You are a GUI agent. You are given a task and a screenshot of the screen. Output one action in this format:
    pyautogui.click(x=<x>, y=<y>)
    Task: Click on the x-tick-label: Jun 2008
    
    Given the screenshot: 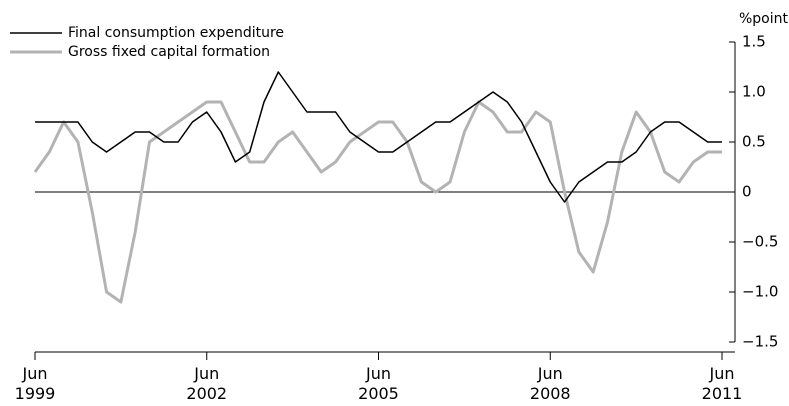 What is the action you would take?
    pyautogui.click(x=550, y=383)
    